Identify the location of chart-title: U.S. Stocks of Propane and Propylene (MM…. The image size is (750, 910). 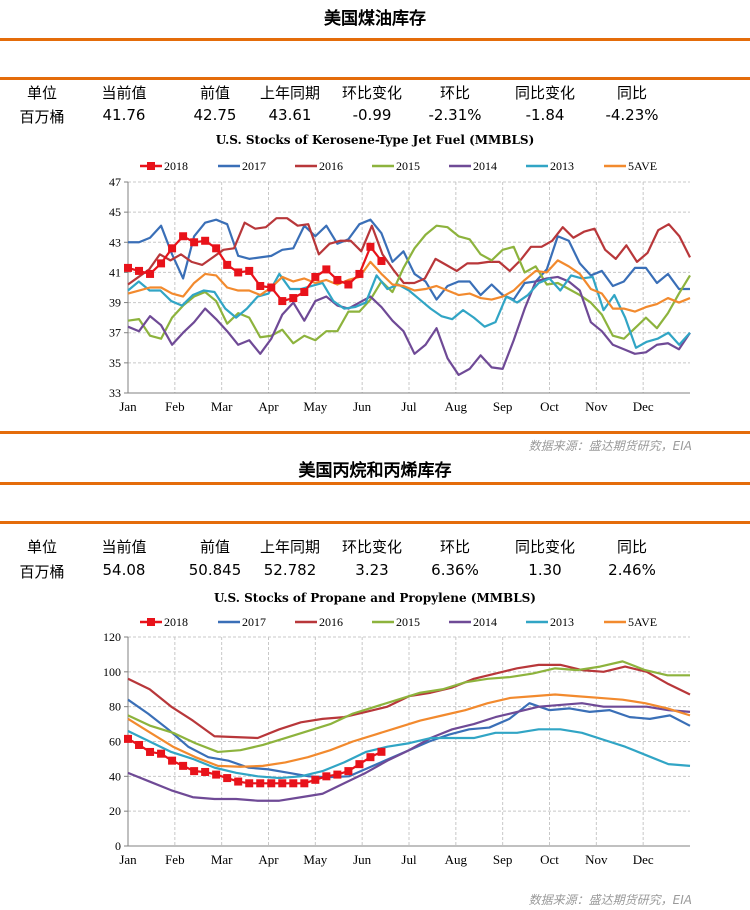
(375, 598).